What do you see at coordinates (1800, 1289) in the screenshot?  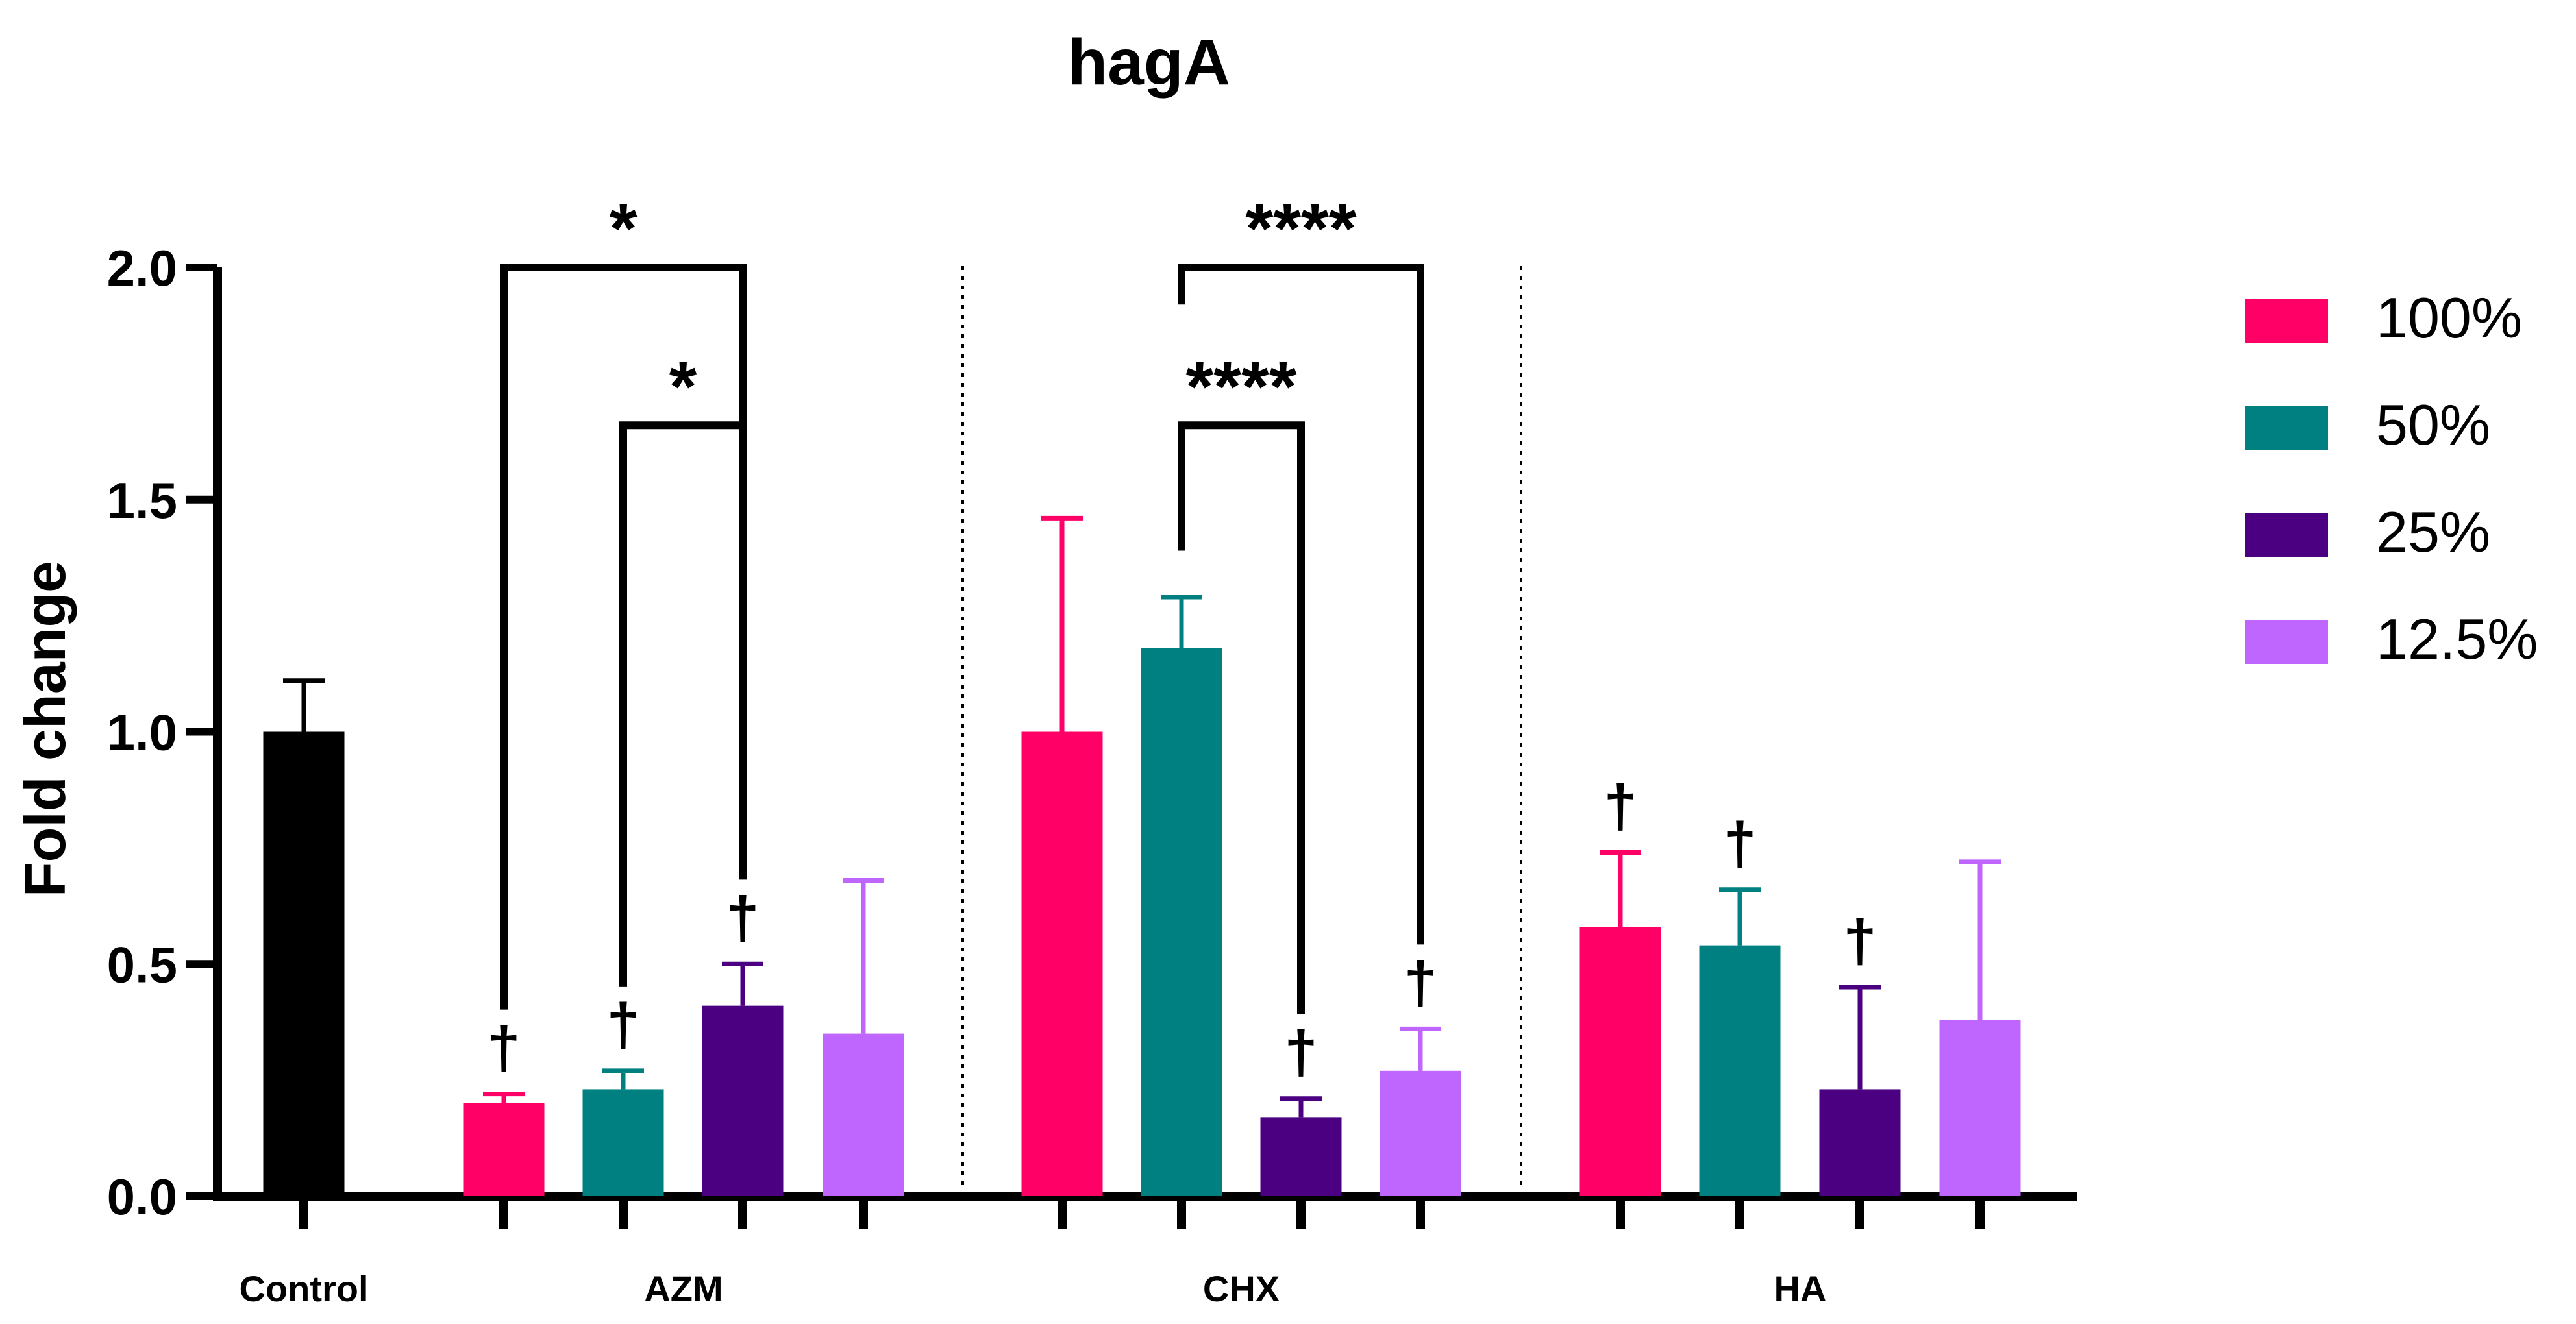 I see `x-group-label: HA` at bounding box center [1800, 1289].